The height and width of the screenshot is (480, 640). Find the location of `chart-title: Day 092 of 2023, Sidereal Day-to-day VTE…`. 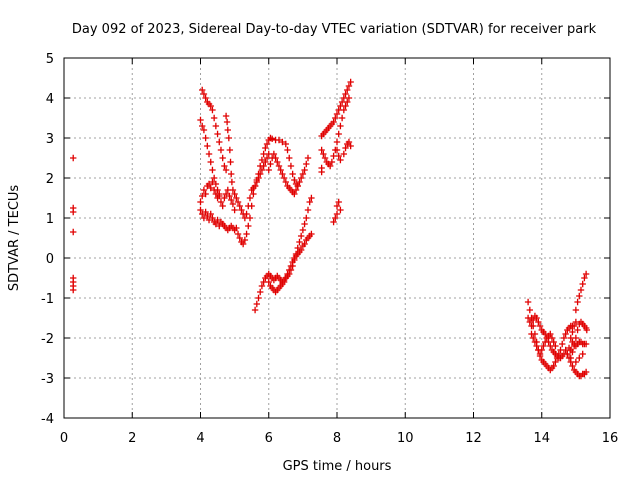

chart-title: Day 092 of 2023, Sidereal Day-to-day VTE… is located at coordinates (334, 29).